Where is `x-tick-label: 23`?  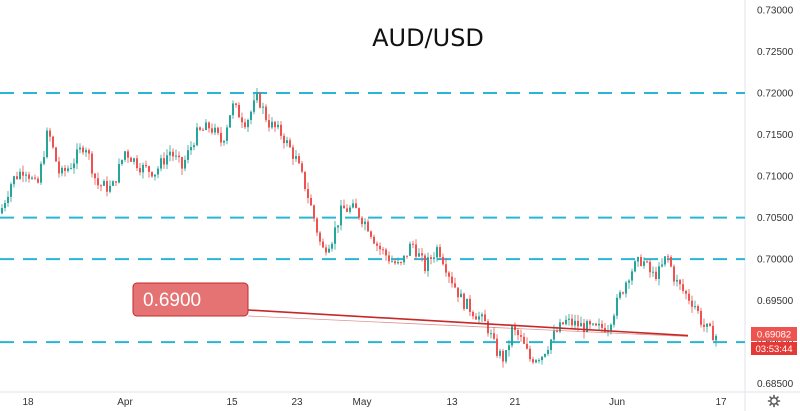
x-tick-label: 23 is located at coordinates (297, 402).